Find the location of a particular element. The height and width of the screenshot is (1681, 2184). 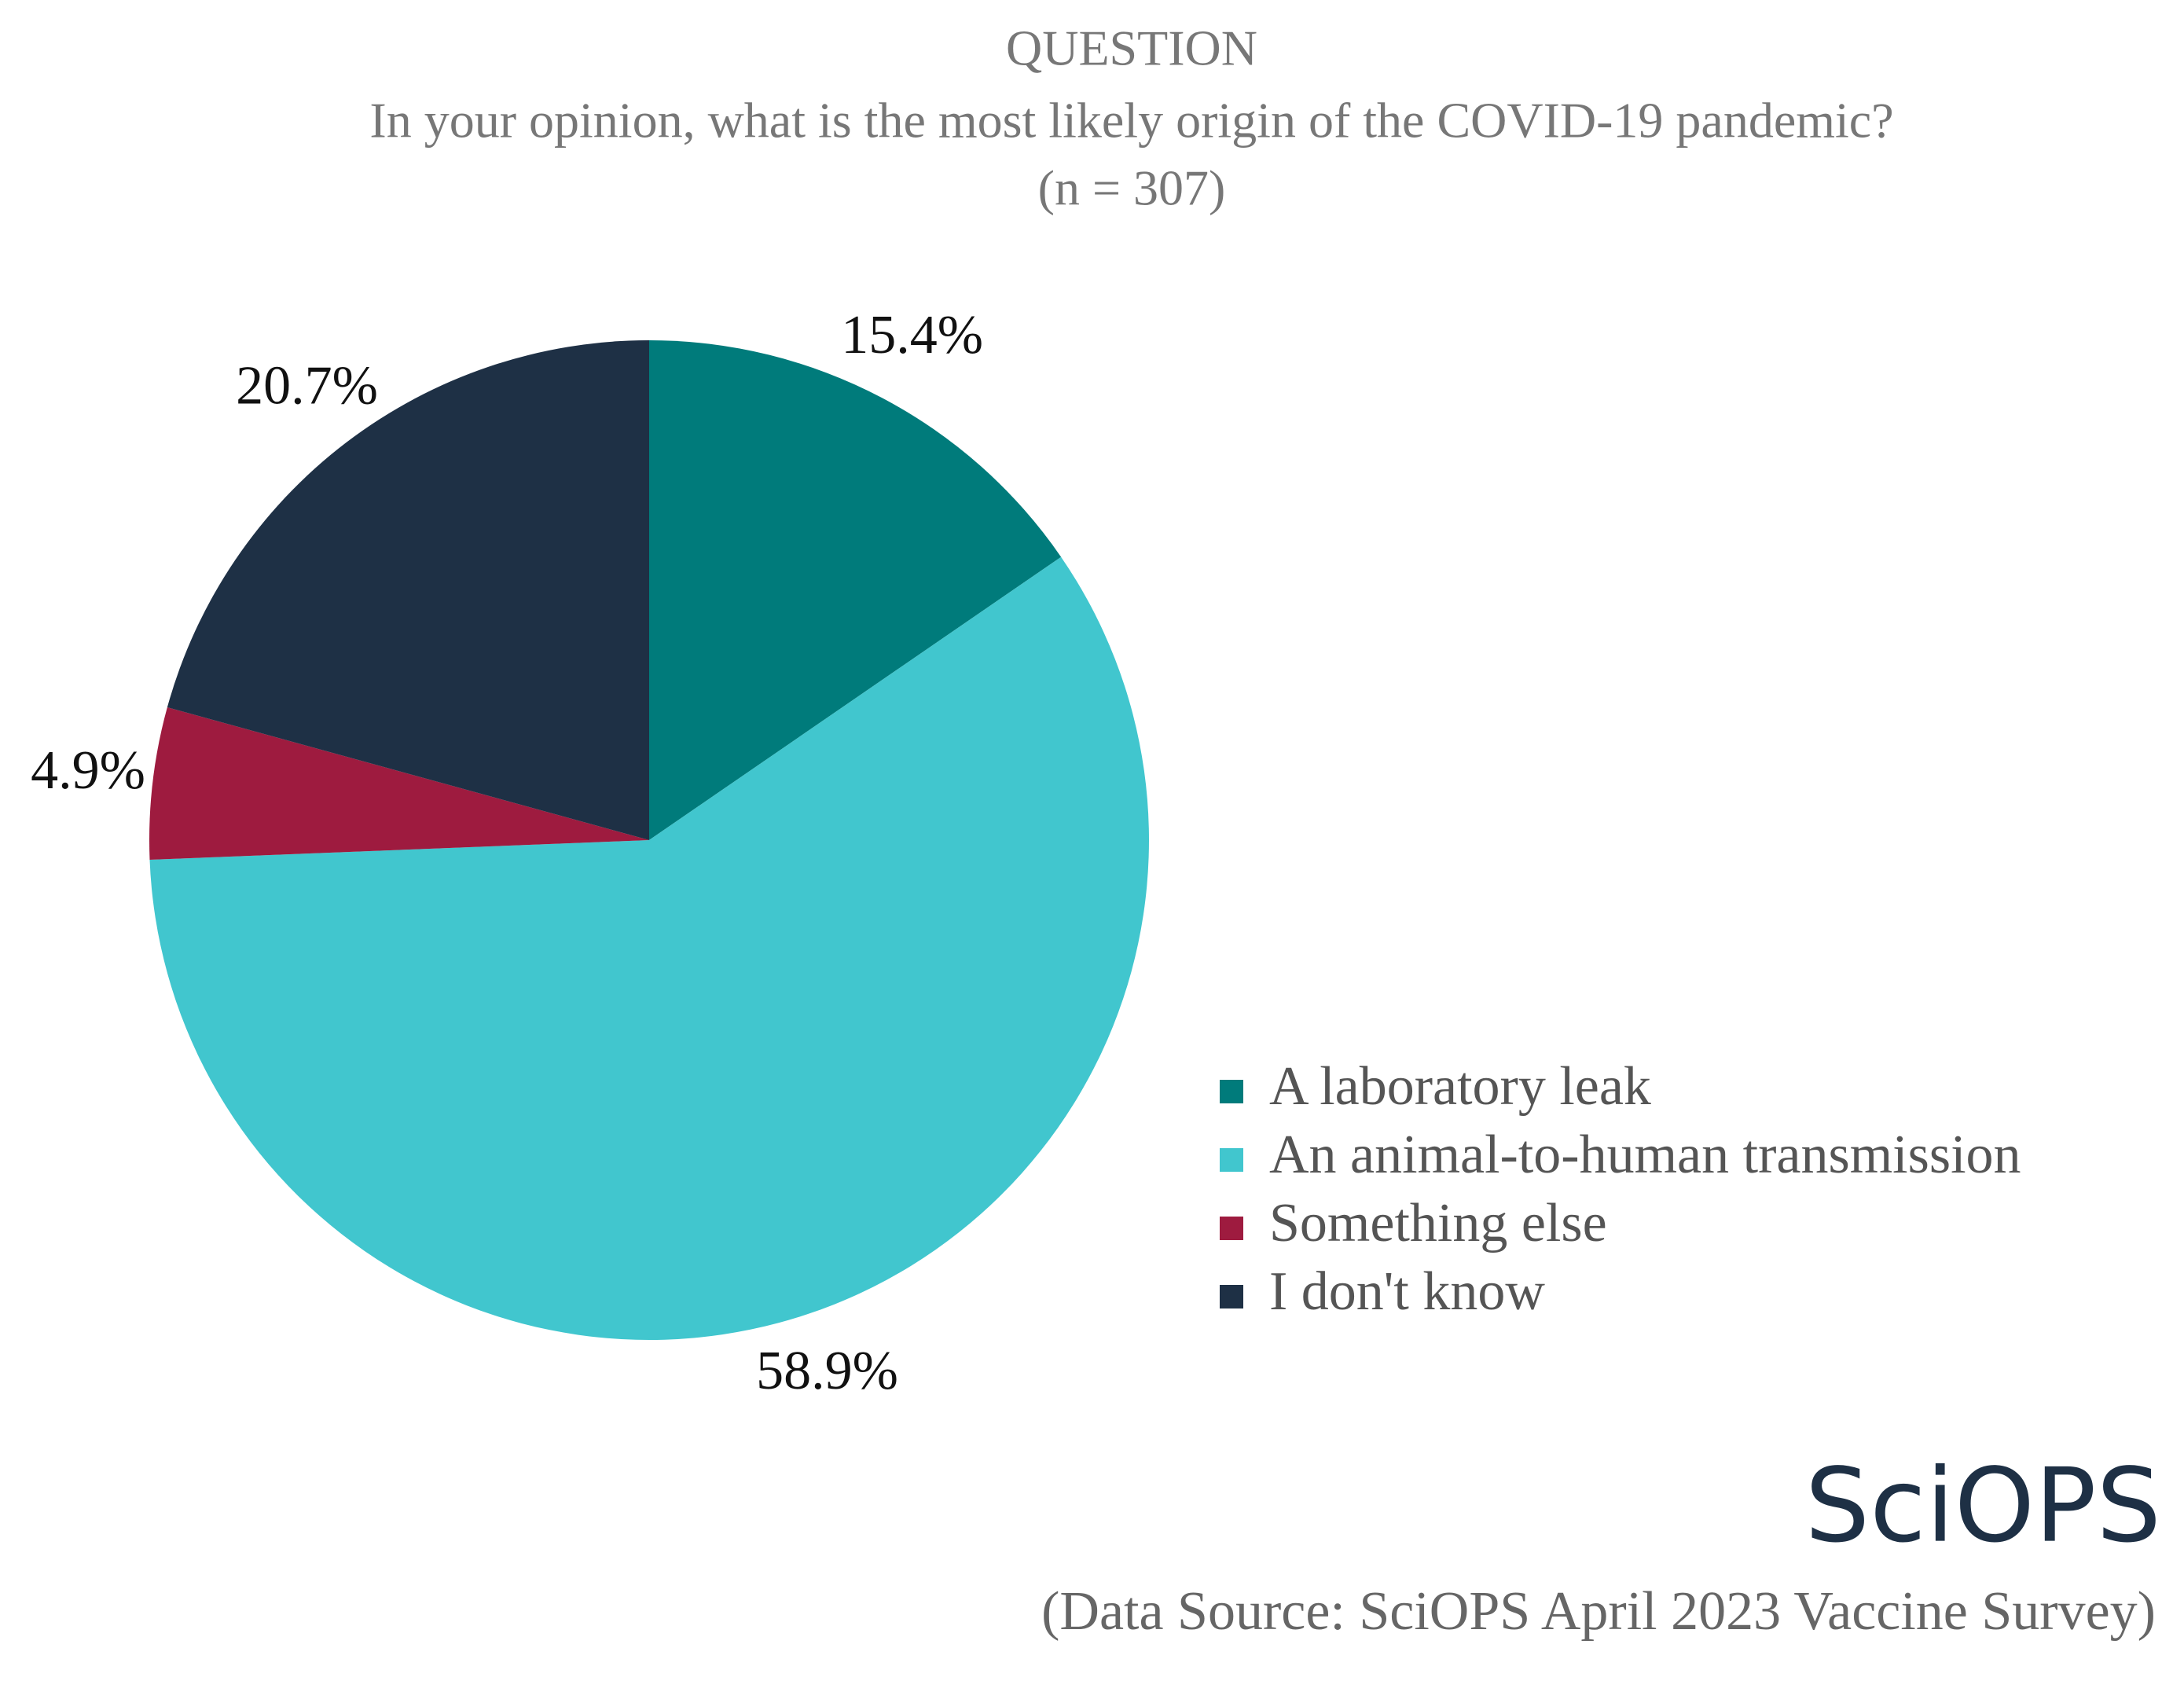

data-label: 58.9% is located at coordinates (827, 1371).